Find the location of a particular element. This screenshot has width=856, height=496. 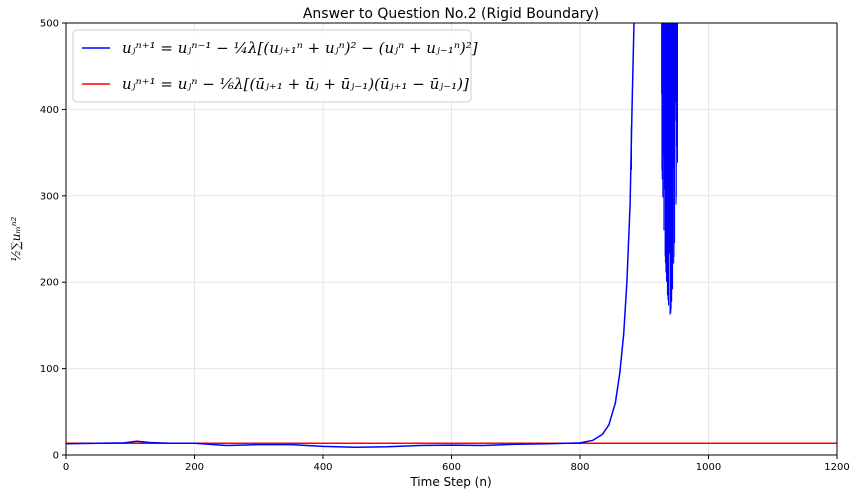

x-tick-label: 400 is located at coordinates (322, 467).